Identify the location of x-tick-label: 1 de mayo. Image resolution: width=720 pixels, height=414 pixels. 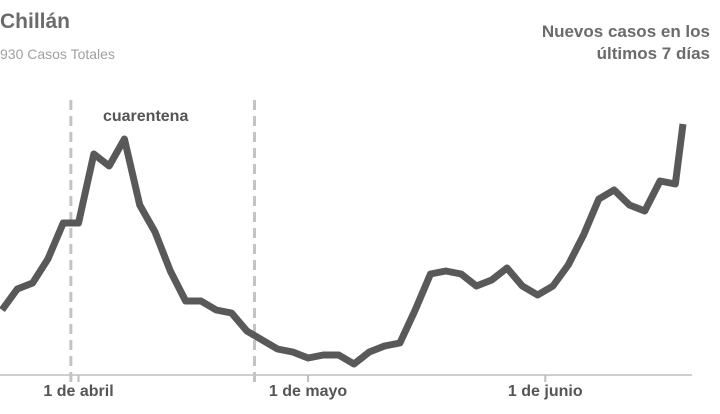
(308, 391).